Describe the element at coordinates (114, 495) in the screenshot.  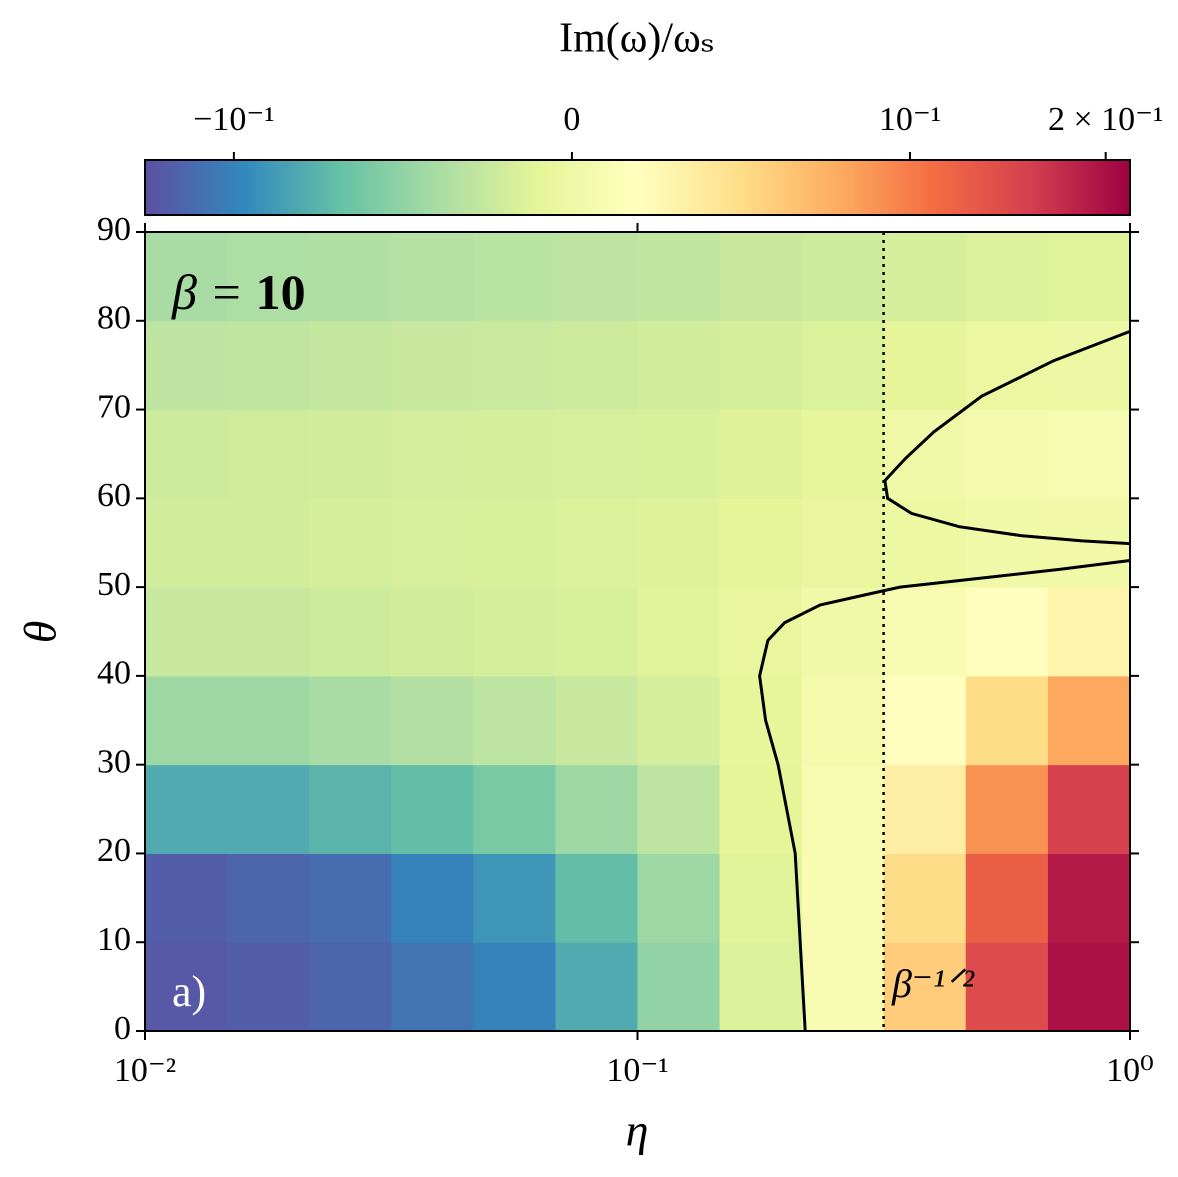
I see `y-tick-label: 60` at that location.